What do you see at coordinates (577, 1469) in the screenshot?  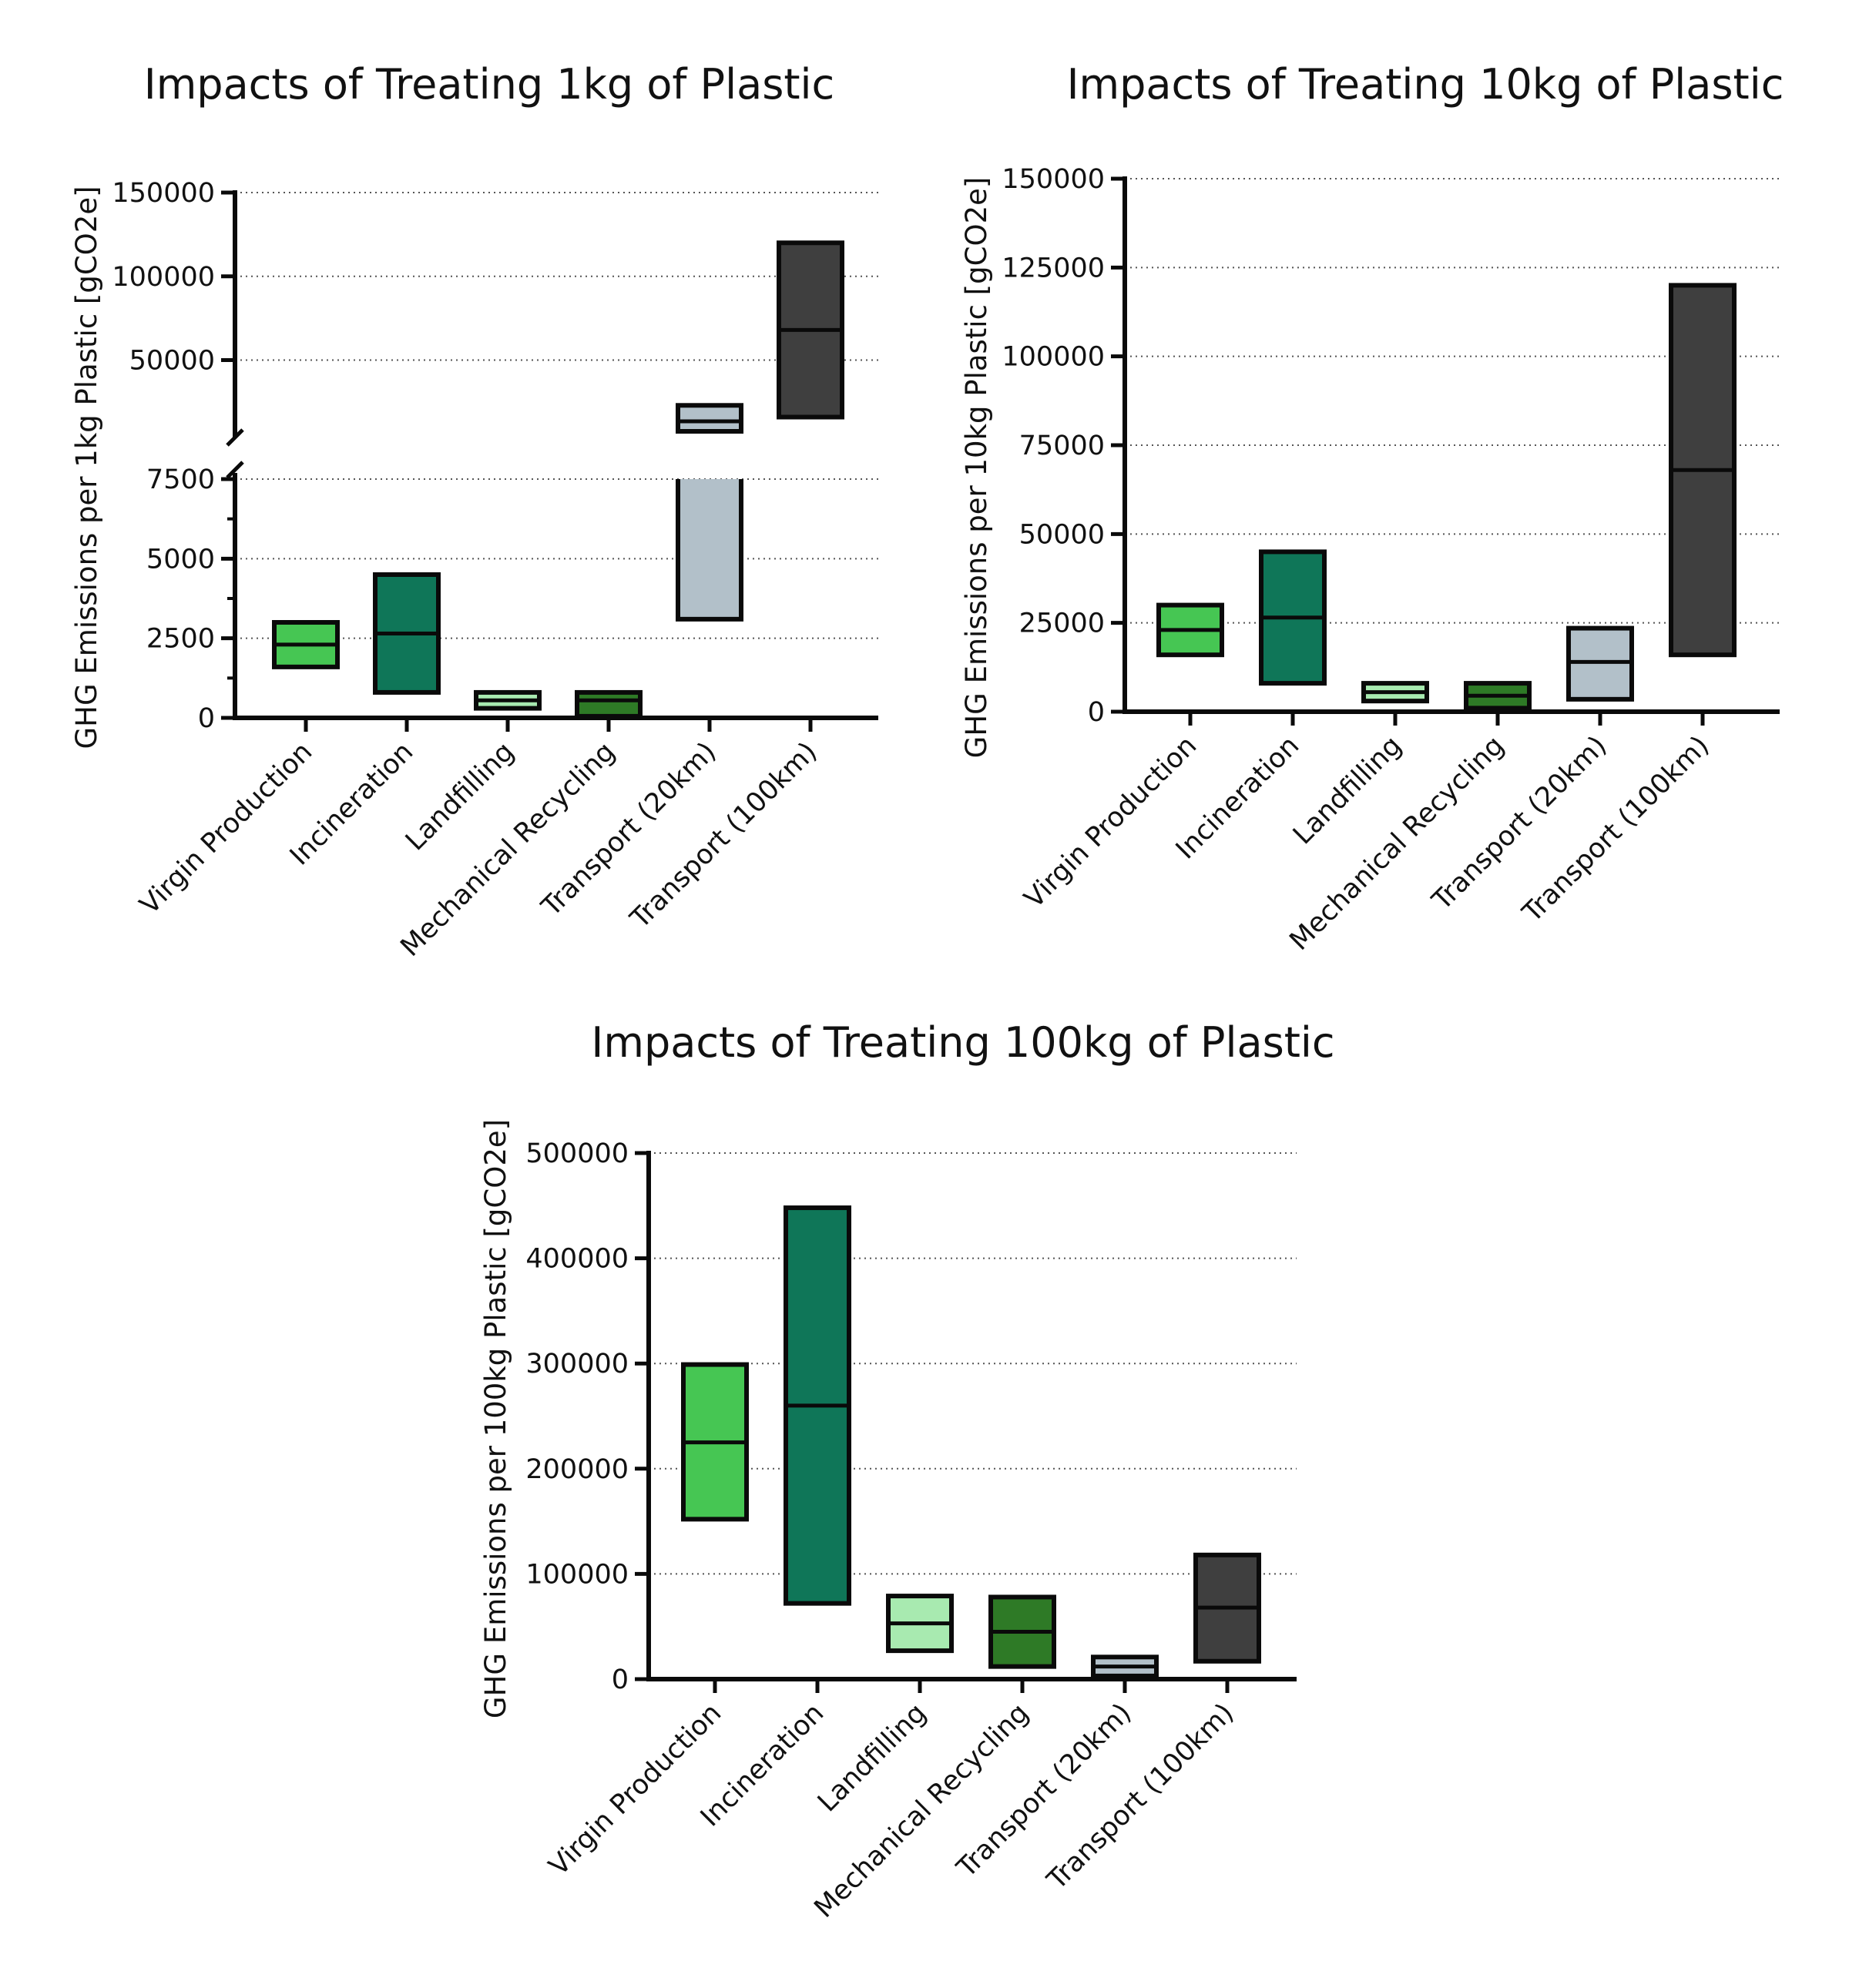 I see `chart3-y-tick-label: 200000` at bounding box center [577, 1469].